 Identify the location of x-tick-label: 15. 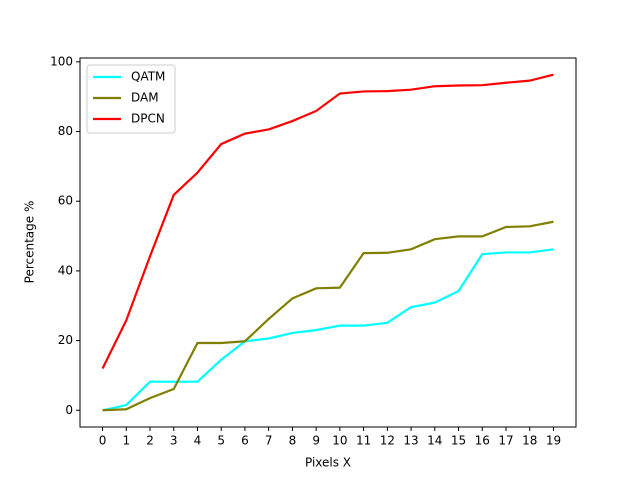
(458, 441).